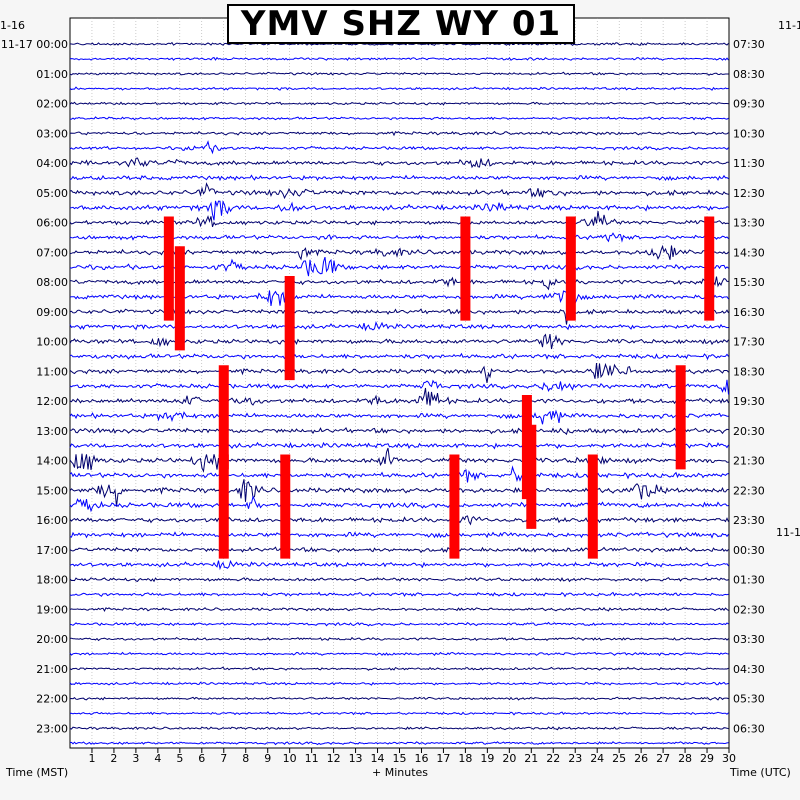 Image resolution: width=800 pixels, height=800 pixels. What do you see at coordinates (749, 520) in the screenshot?
I see `right-hour-label: 23:30` at bounding box center [749, 520].